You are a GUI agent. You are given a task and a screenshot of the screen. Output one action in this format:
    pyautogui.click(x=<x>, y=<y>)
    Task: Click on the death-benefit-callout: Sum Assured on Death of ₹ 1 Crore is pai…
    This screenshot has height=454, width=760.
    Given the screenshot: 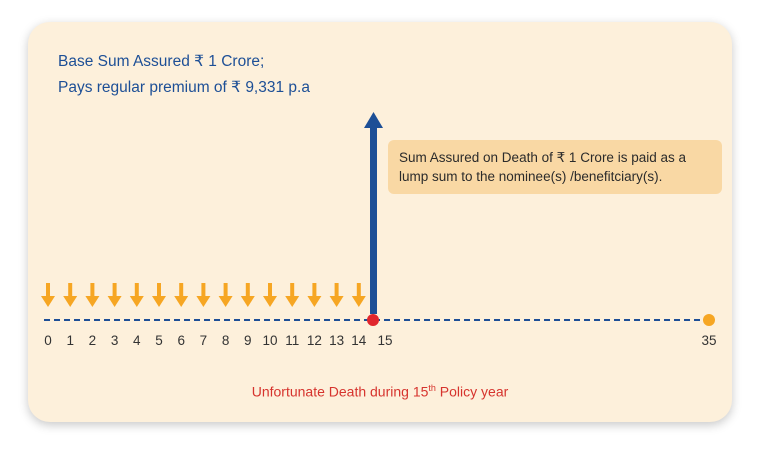 What is the action you would take?
    pyautogui.click(x=555, y=167)
    